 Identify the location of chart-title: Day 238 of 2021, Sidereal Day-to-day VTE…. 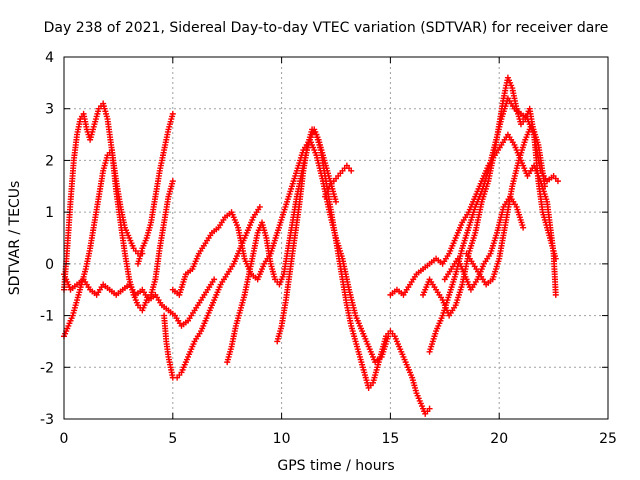
(326, 28).